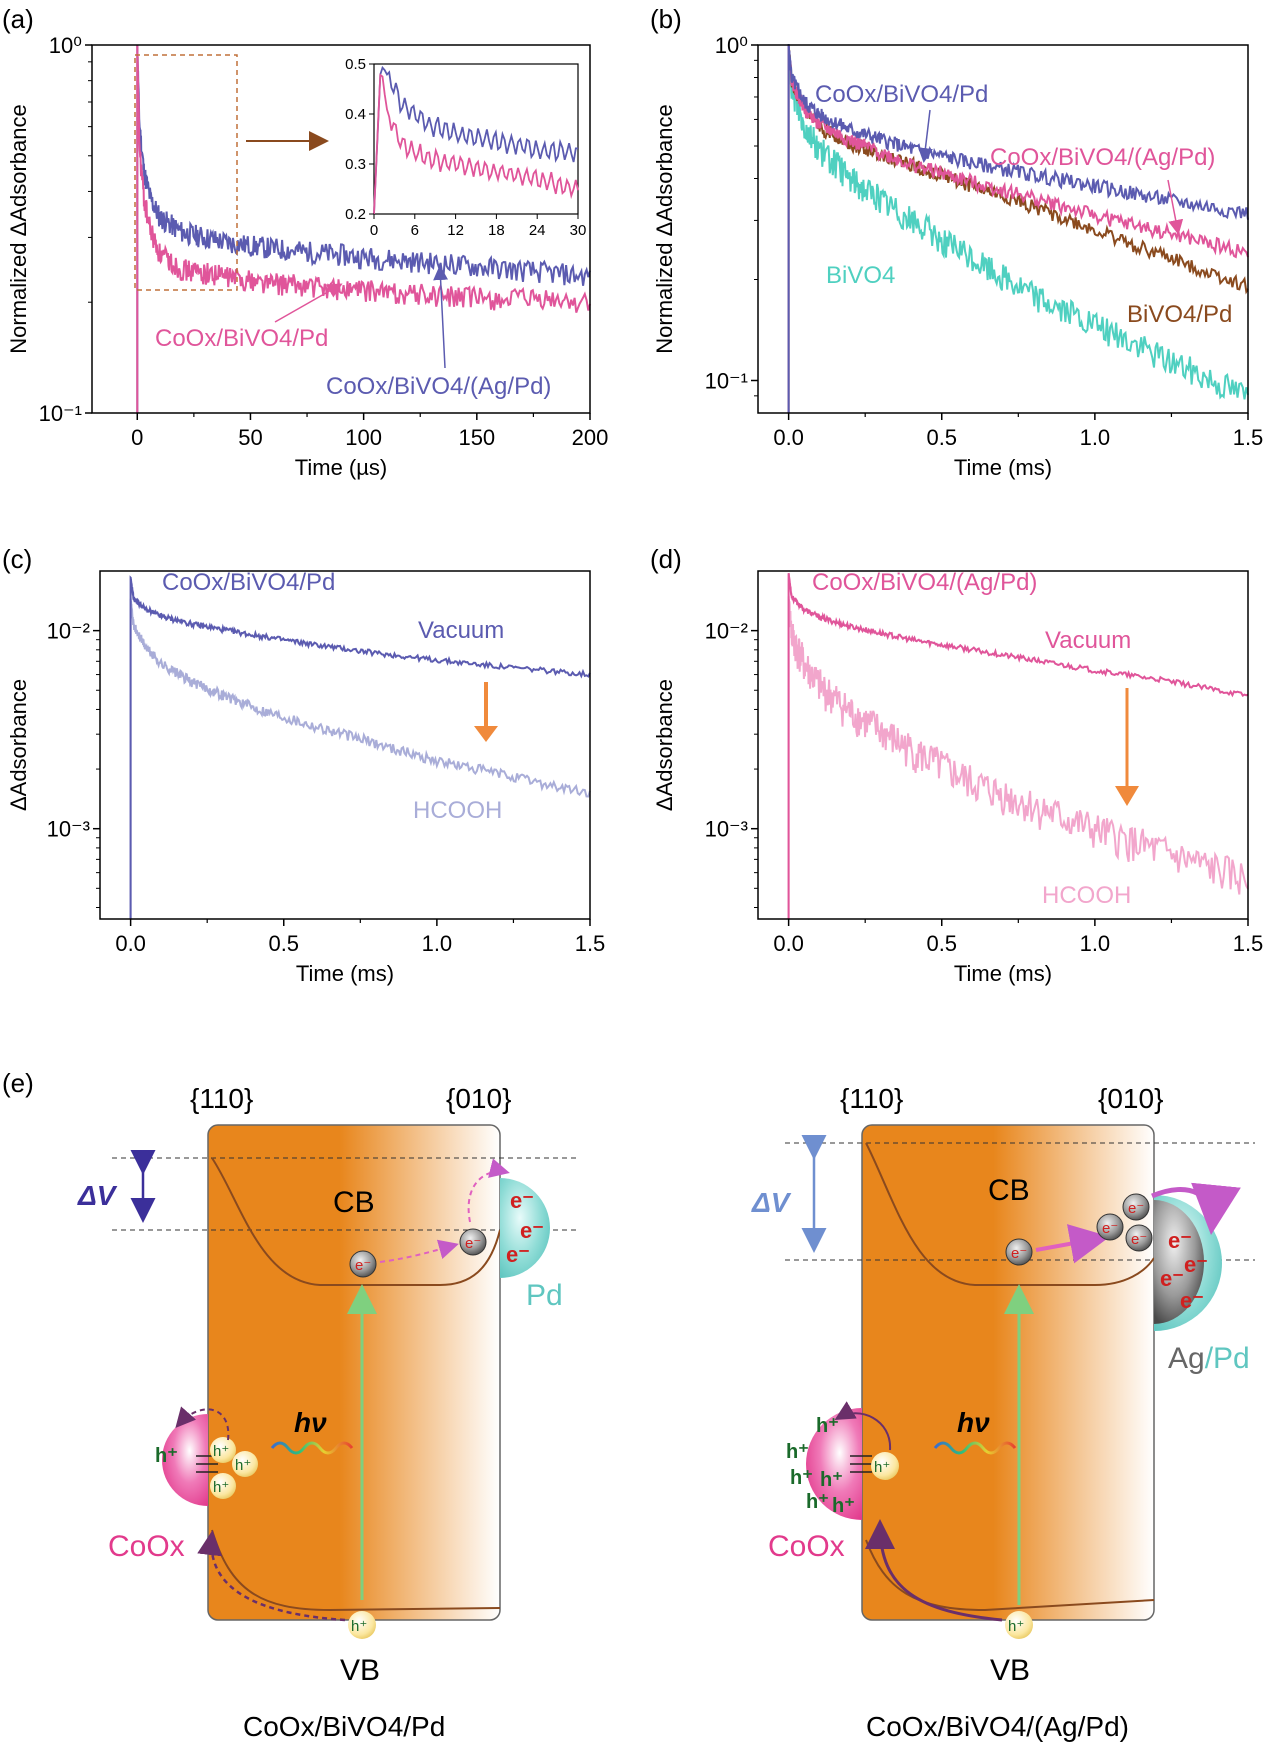 The width and height of the screenshot is (1269, 1745). Describe the element at coordinates (496, 230) in the screenshot. I see `inset-x-tick-label: 18` at that location.